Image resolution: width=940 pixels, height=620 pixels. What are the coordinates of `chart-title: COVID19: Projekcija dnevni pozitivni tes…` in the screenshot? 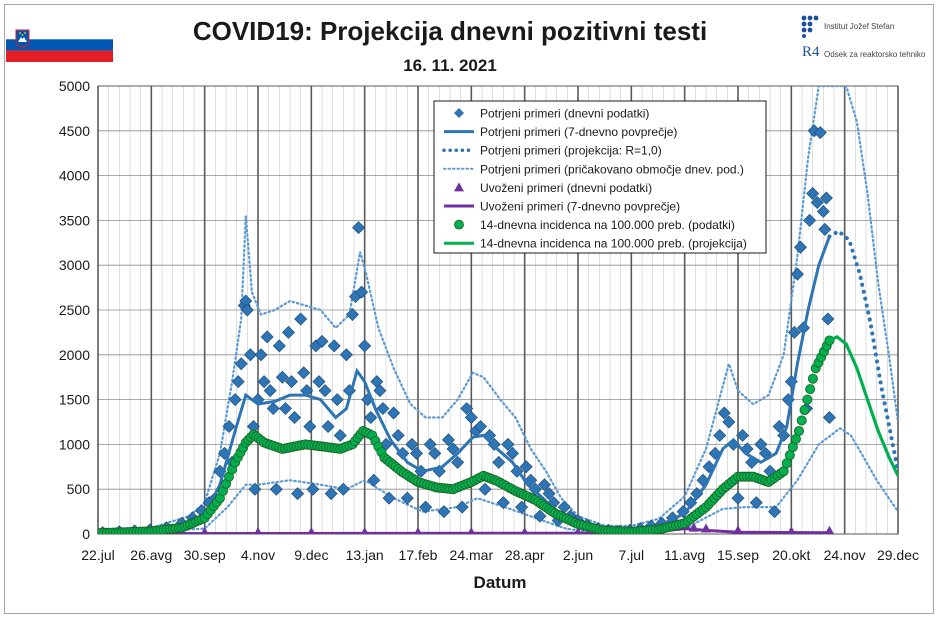 It's located at (450, 31).